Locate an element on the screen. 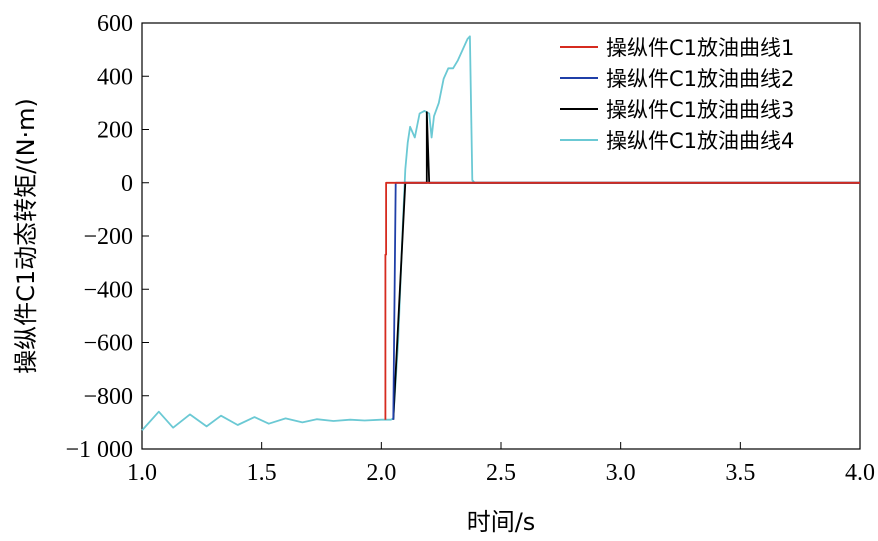  y-tick-label: −800 is located at coordinates (108, 397).